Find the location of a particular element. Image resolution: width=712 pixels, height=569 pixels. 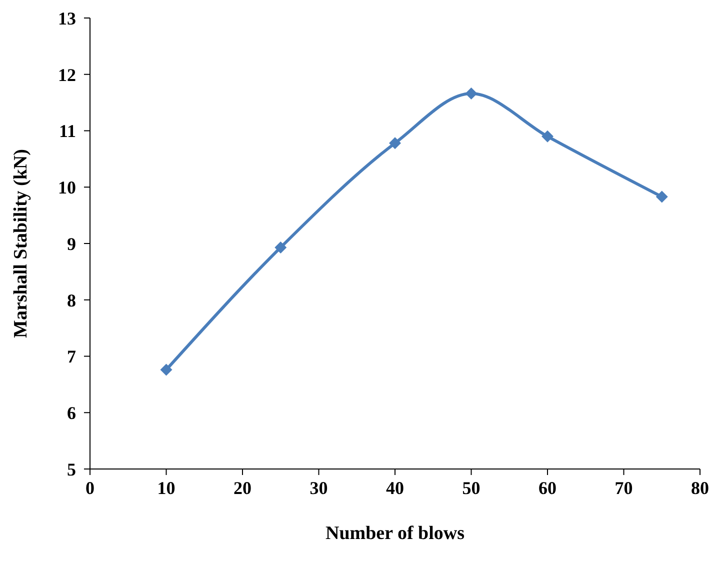

x-tick-label: 10 is located at coordinates (166, 488).